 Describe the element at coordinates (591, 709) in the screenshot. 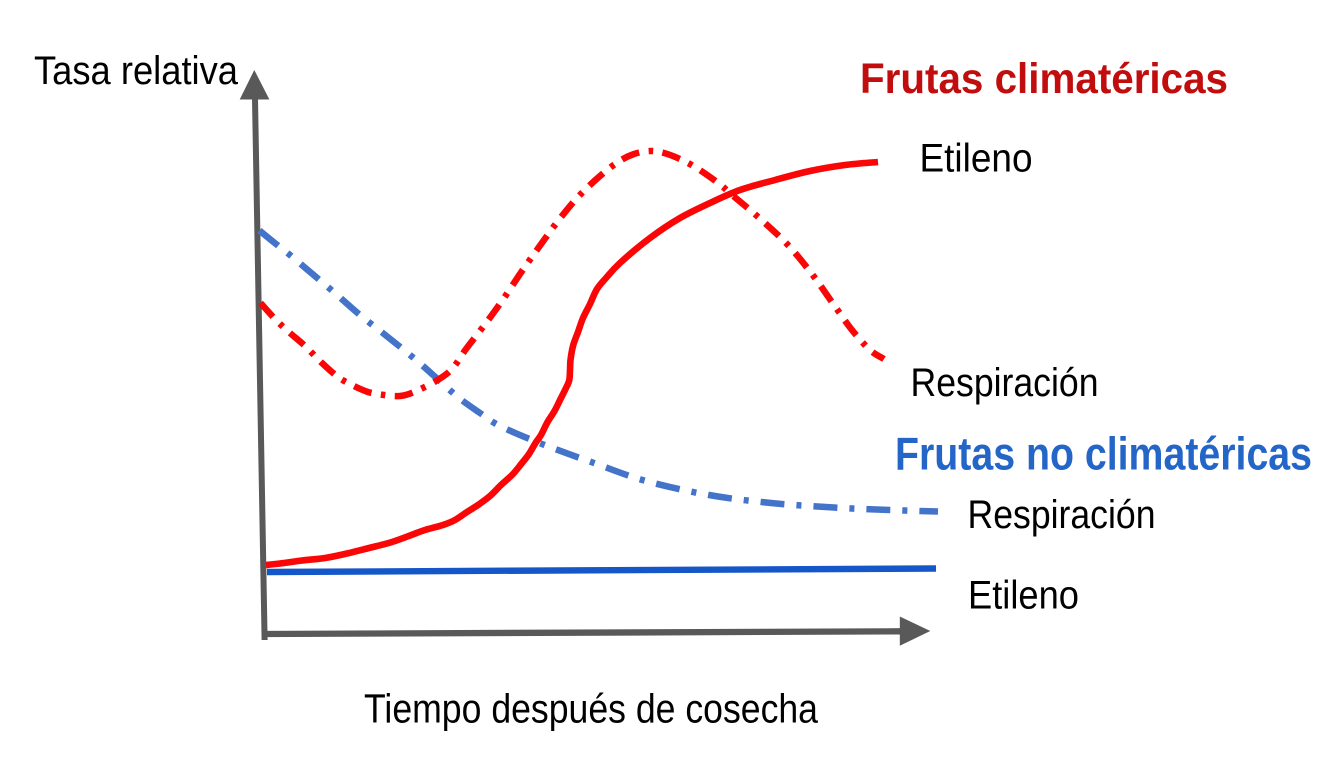

I see `svg-text: Tiempo después de cosecha` at that location.